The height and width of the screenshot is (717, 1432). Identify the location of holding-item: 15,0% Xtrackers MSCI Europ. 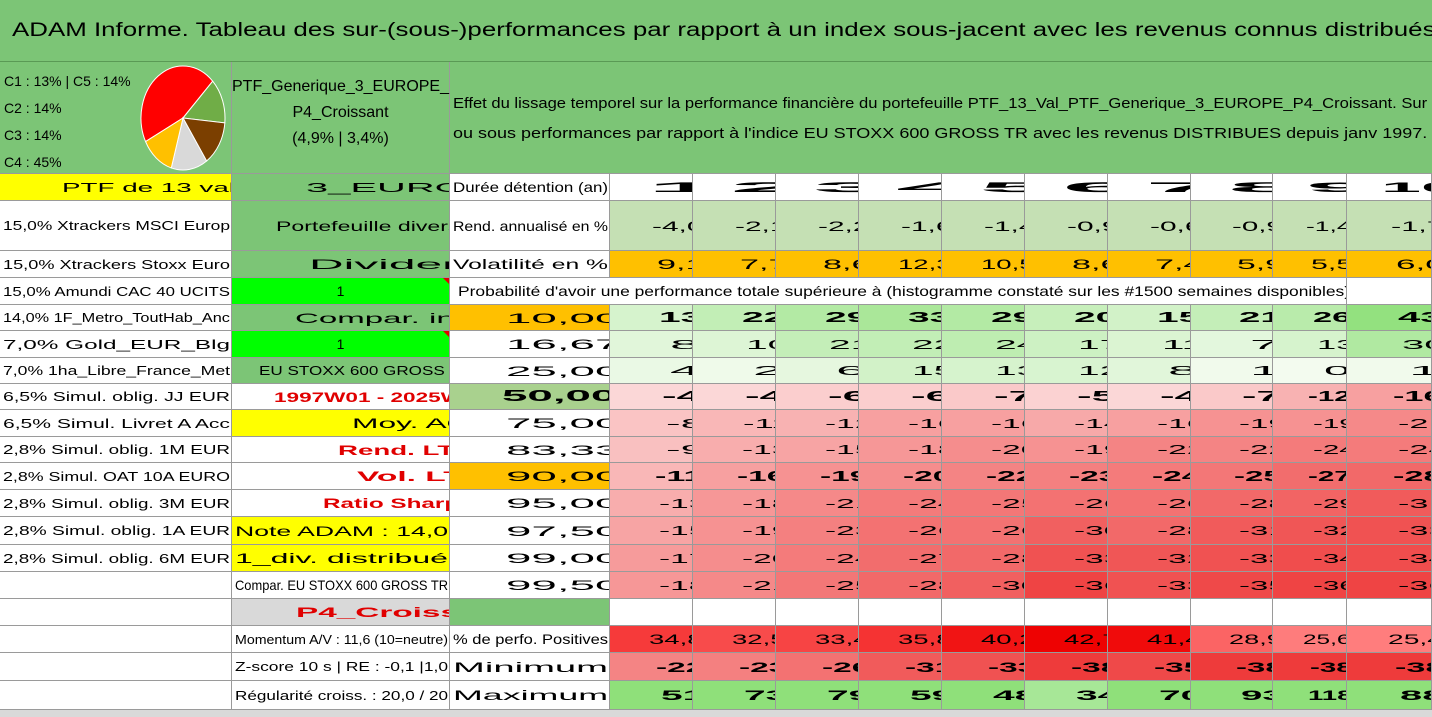
(116, 226).